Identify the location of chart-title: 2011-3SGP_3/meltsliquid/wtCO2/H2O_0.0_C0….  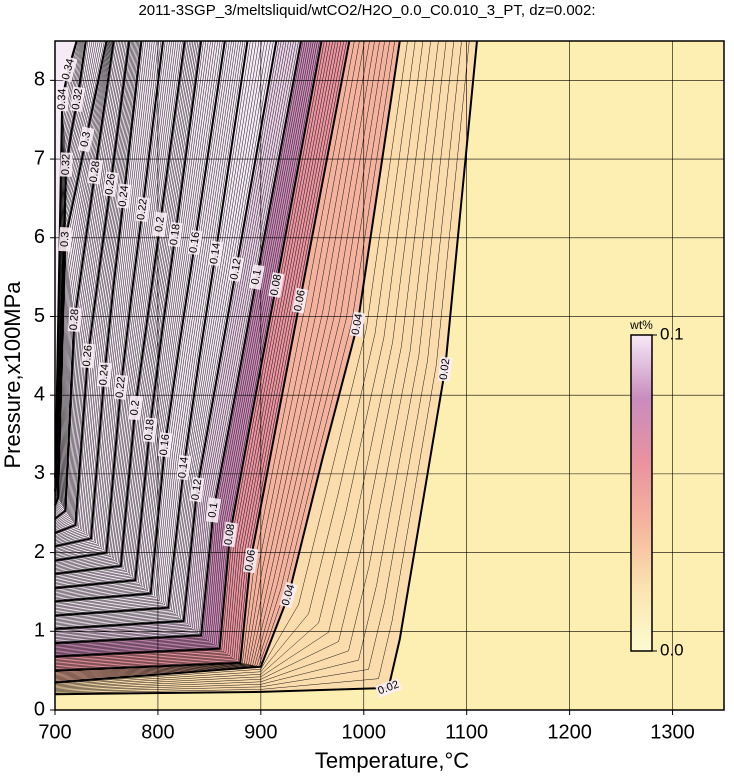
(366, 10).